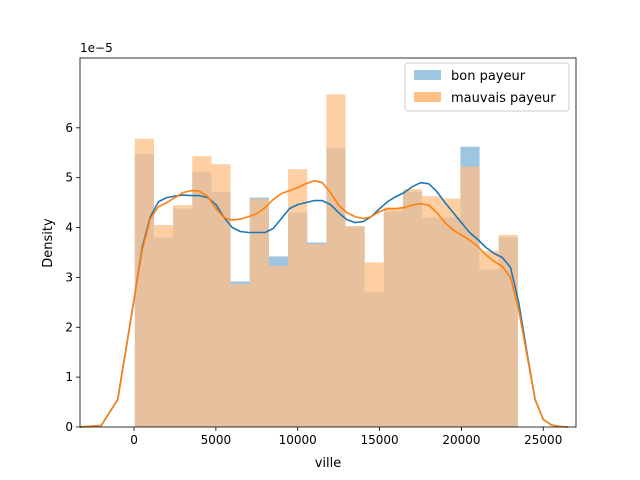 The height and width of the screenshot is (480, 640). Describe the element at coordinates (69, 178) in the screenshot. I see `y-tick-label: 5` at that location.